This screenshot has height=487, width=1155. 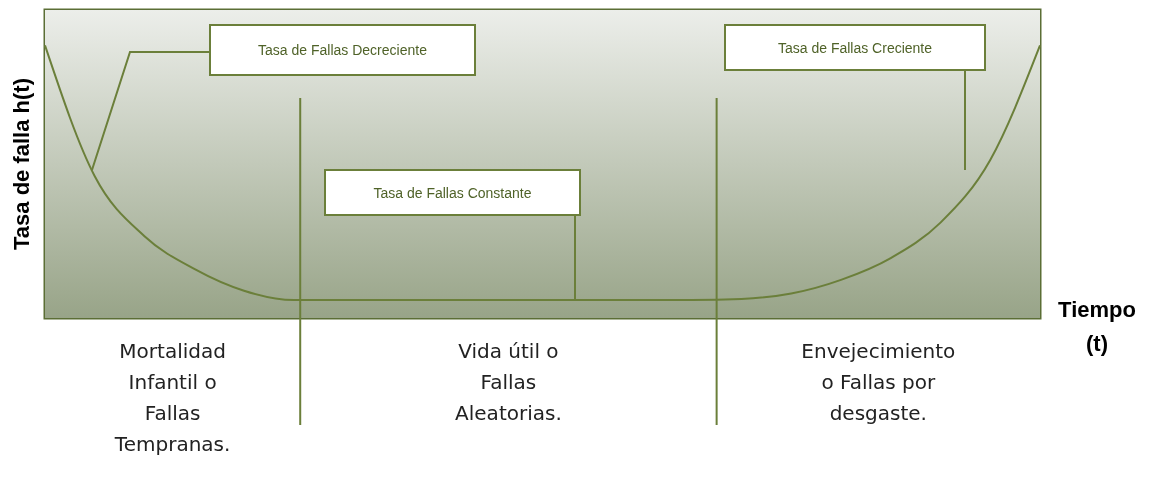 What do you see at coordinates (855, 47) in the screenshot?
I see `annotation: Tasa de Fallas Creciente` at bounding box center [855, 47].